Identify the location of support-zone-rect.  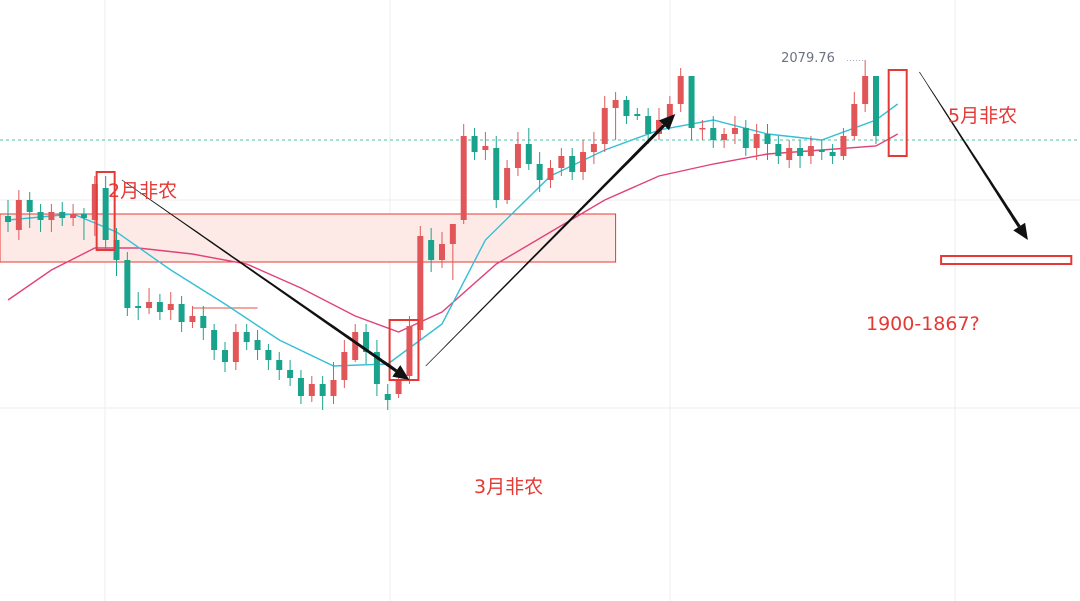
(308, 238).